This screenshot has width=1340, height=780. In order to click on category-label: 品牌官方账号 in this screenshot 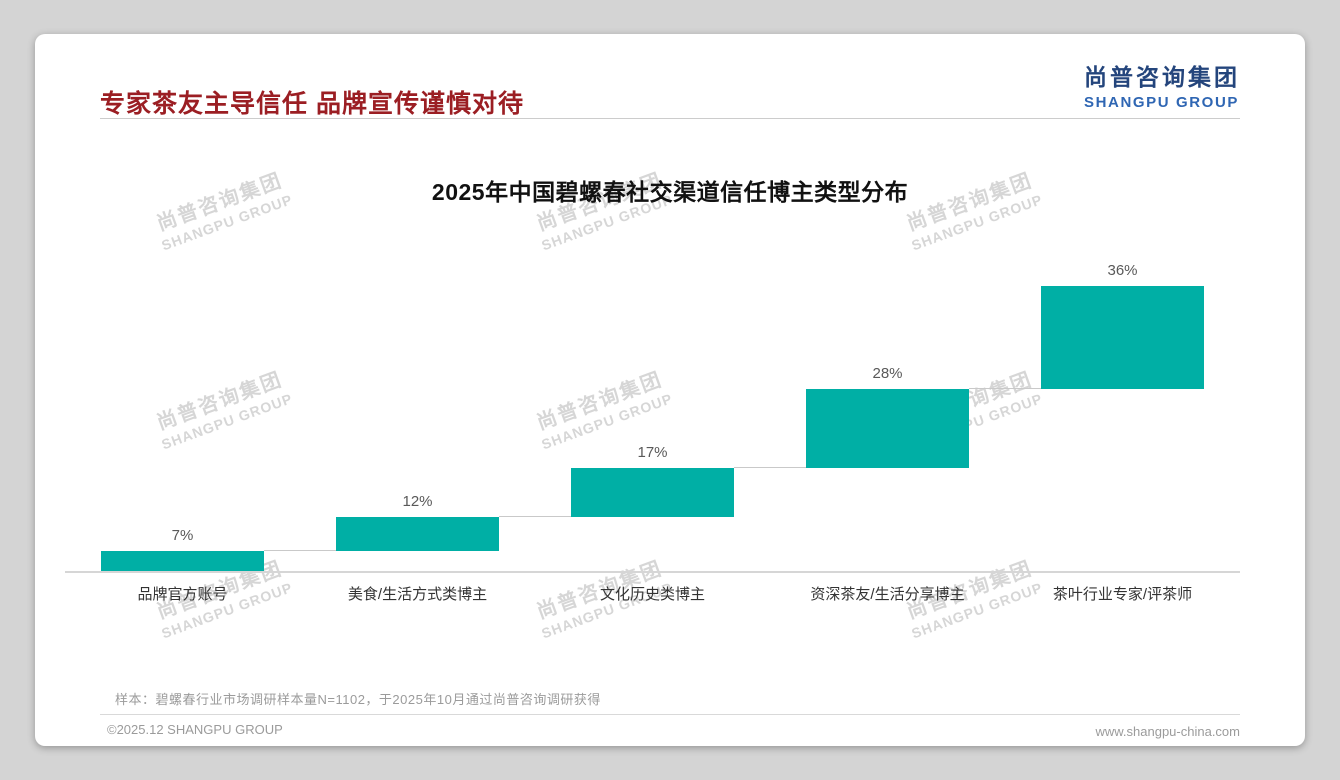, I will do `click(182, 594)`.